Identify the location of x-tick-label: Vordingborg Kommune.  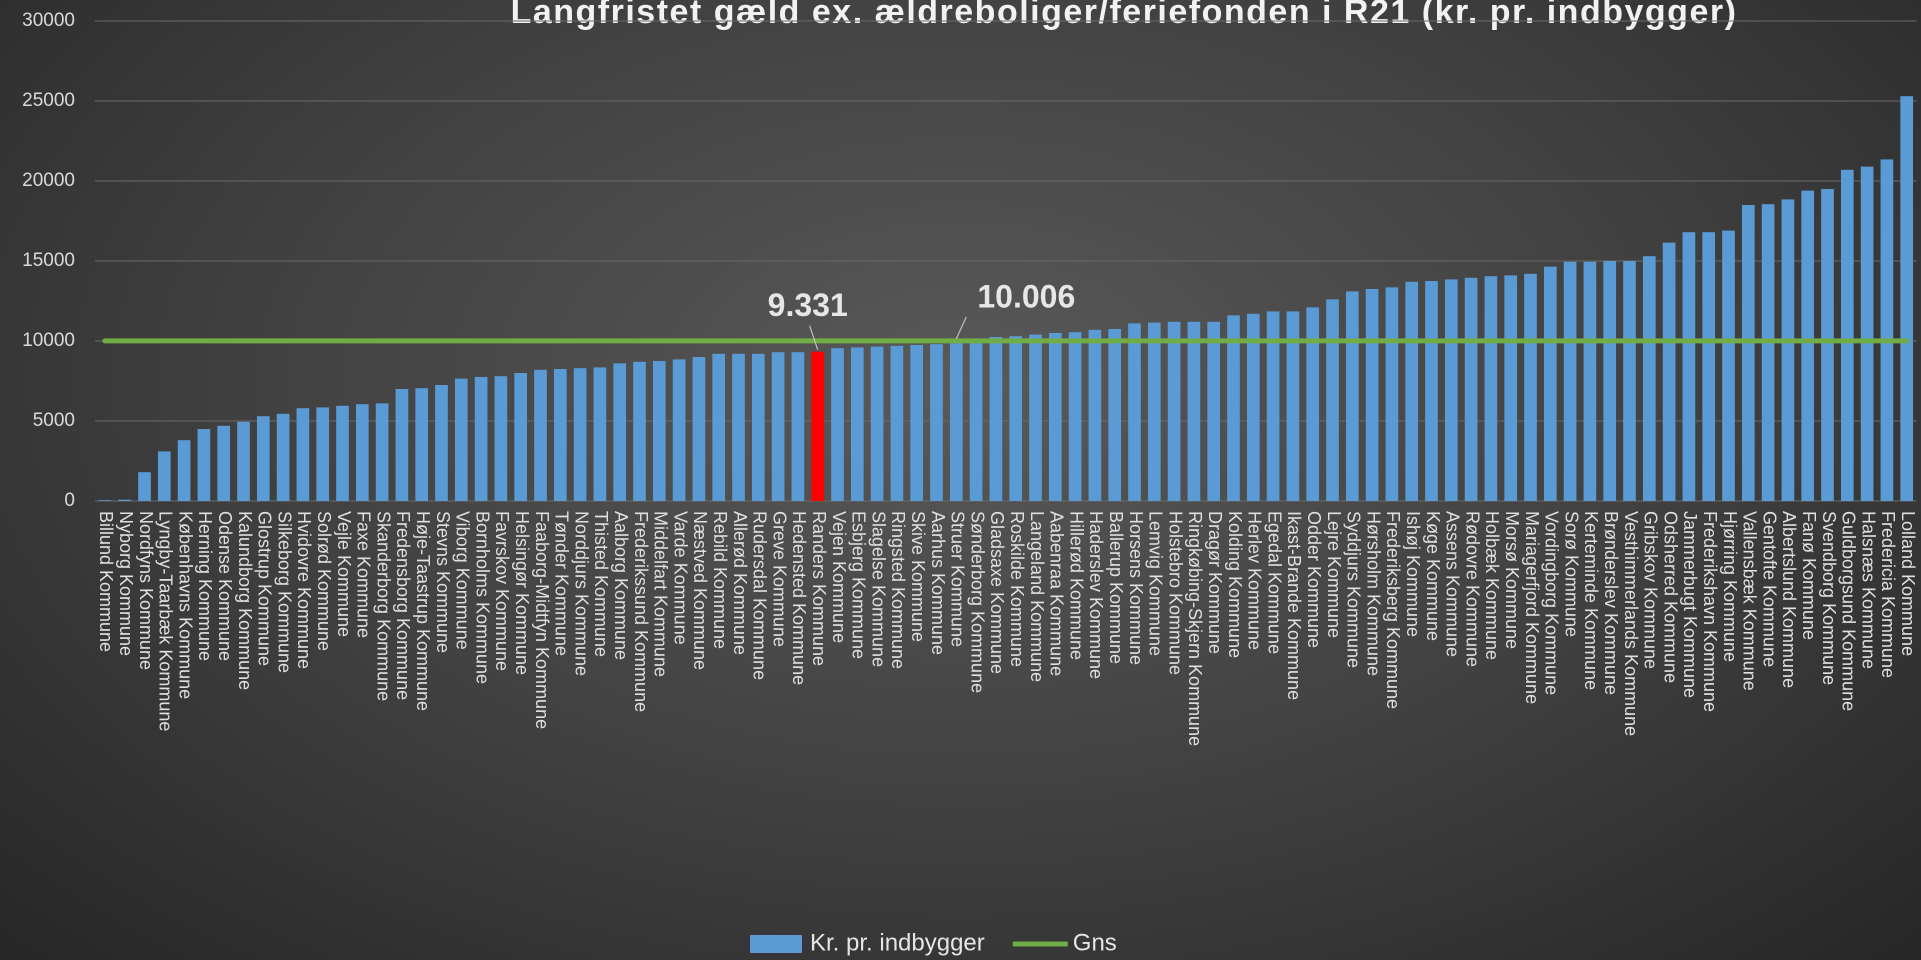
(1552, 603).